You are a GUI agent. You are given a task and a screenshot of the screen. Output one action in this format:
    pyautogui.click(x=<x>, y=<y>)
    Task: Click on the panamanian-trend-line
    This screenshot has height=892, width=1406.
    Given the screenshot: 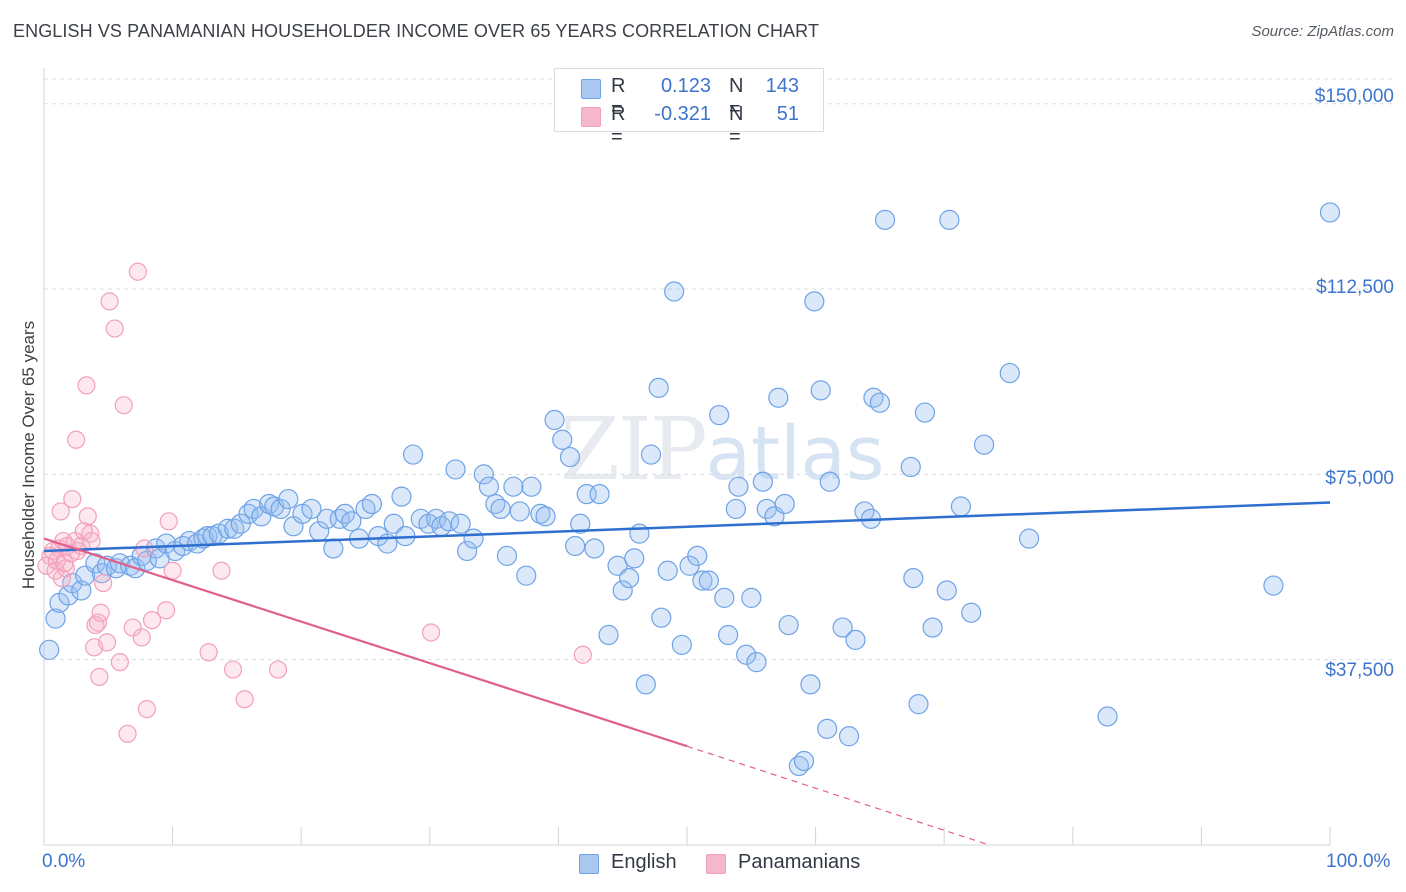 What is the action you would take?
    pyautogui.click(x=365, y=642)
    